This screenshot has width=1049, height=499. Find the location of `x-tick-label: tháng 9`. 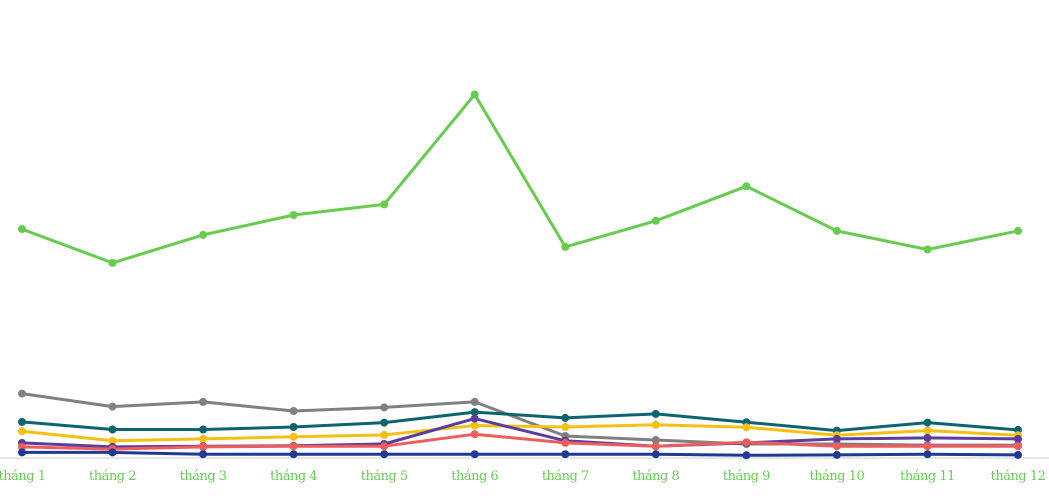

x-tick-label: tháng 9 is located at coordinates (746, 476).